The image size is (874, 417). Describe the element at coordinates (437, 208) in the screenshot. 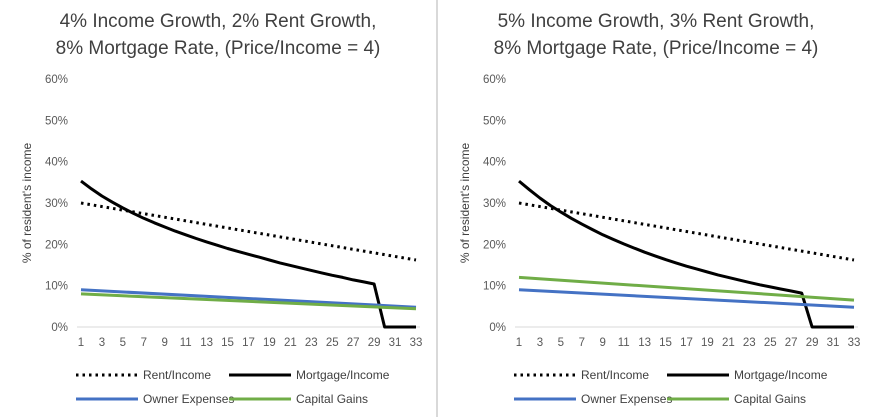

I see `panel-divider` at that location.